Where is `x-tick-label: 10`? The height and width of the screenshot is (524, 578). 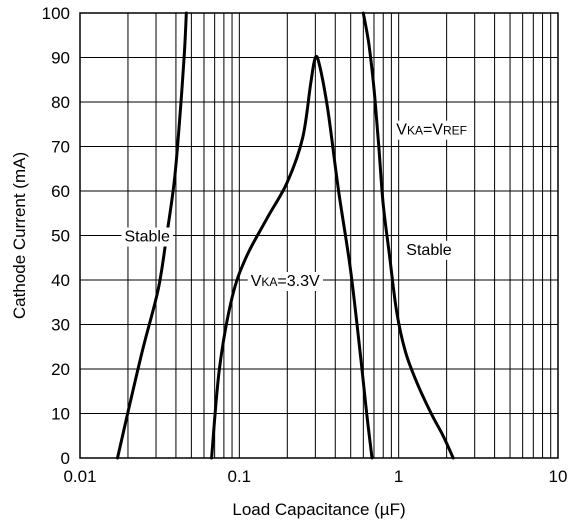 x-tick-label: 10 is located at coordinates (558, 476).